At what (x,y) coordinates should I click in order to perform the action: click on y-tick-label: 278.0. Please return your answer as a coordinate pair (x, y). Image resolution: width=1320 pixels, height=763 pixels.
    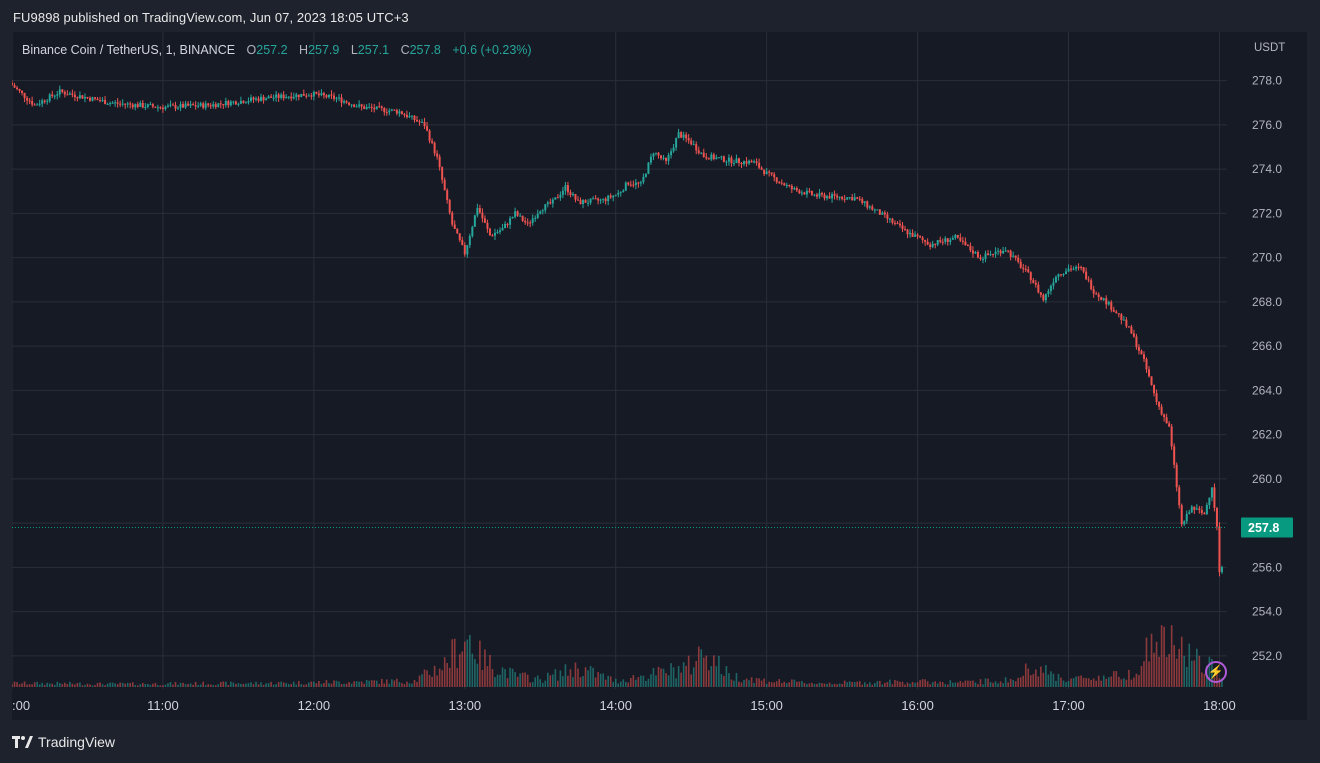
    Looking at the image, I should click on (1267, 81).